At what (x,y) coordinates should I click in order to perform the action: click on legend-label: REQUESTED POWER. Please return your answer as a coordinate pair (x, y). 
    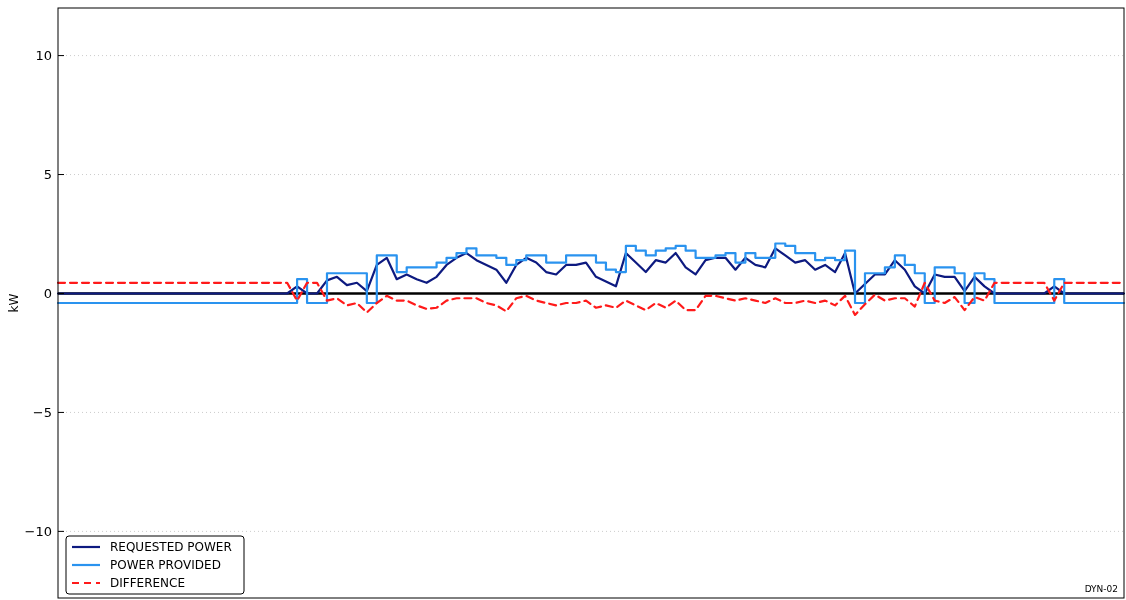
    Looking at the image, I should click on (171, 547).